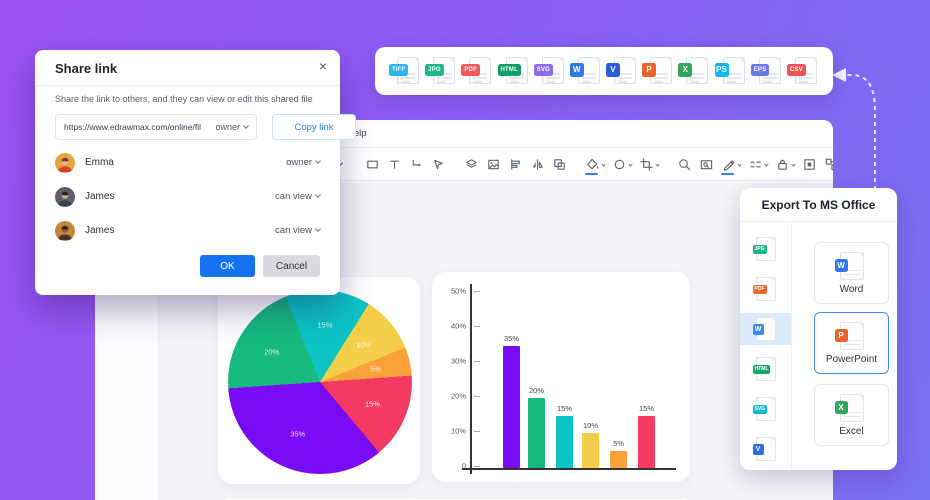 The width and height of the screenshot is (930, 500). What do you see at coordinates (851, 415) in the screenshot?
I see `export-card-excel: X Excel` at bounding box center [851, 415].